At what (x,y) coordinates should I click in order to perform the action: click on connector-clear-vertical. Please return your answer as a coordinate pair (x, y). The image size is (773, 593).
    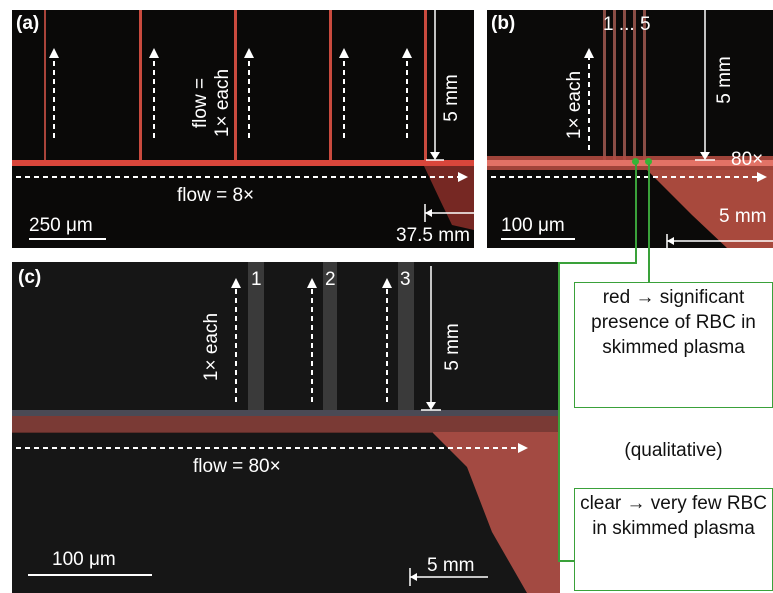
    Looking at the image, I should click on (649, 224).